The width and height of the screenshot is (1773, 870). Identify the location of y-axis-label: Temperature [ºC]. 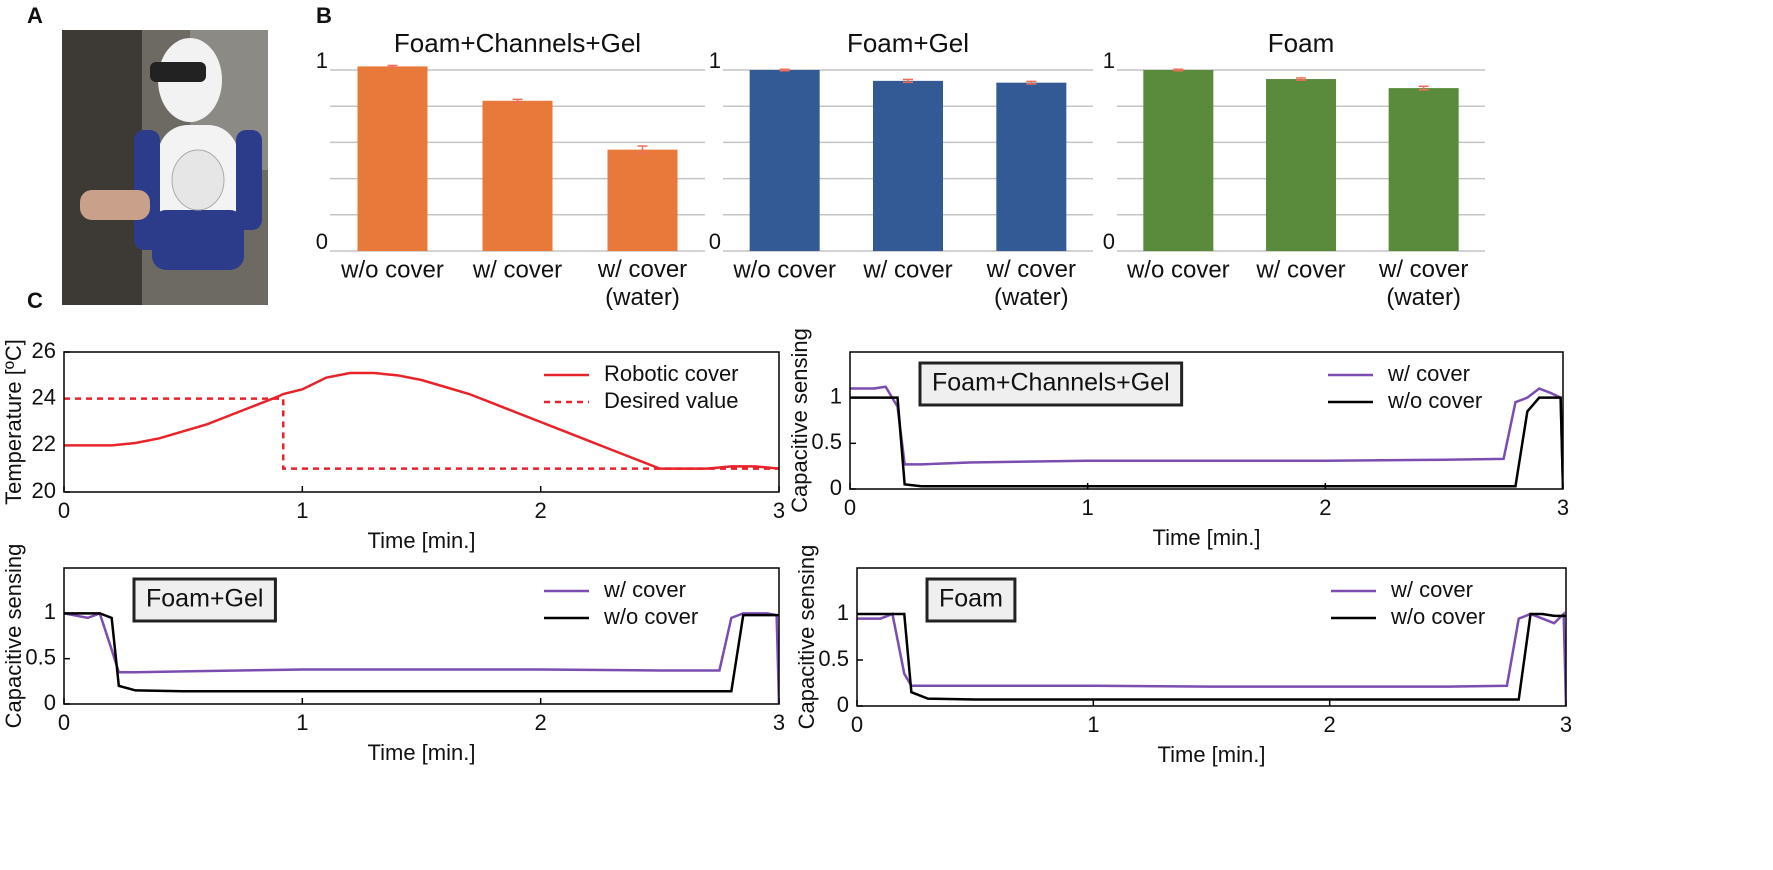
(13, 422).